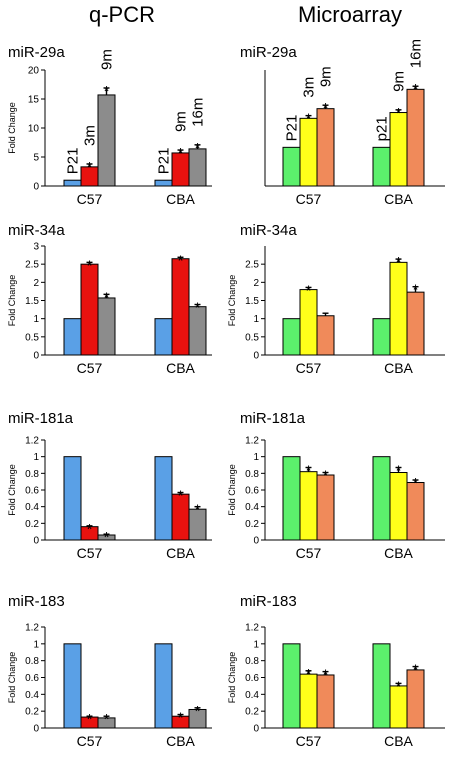 This screenshot has height=757, width=474. I want to click on y-tick-label: 0.6, so click(32, 491).